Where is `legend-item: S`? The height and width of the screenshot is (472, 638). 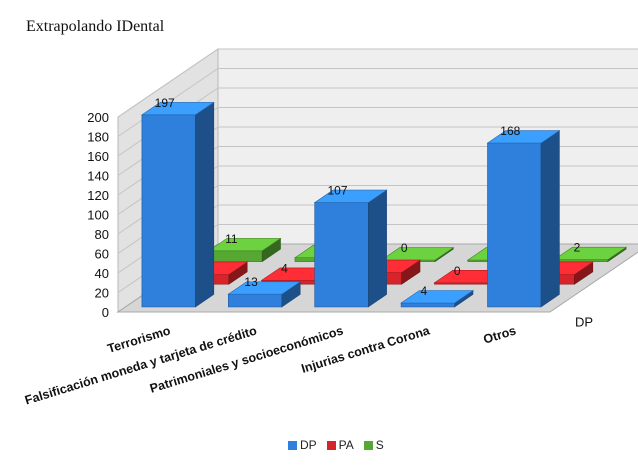 legend-item: S is located at coordinates (373, 445).